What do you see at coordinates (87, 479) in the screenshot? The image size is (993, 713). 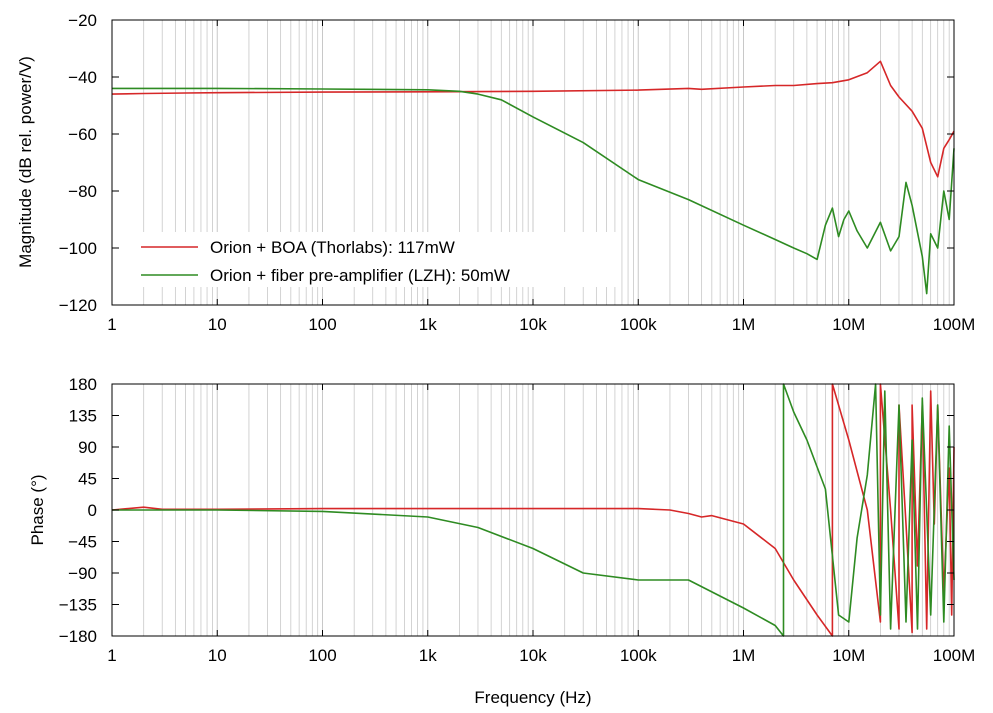 I see `phase-y-tick-label: 45` at bounding box center [87, 479].